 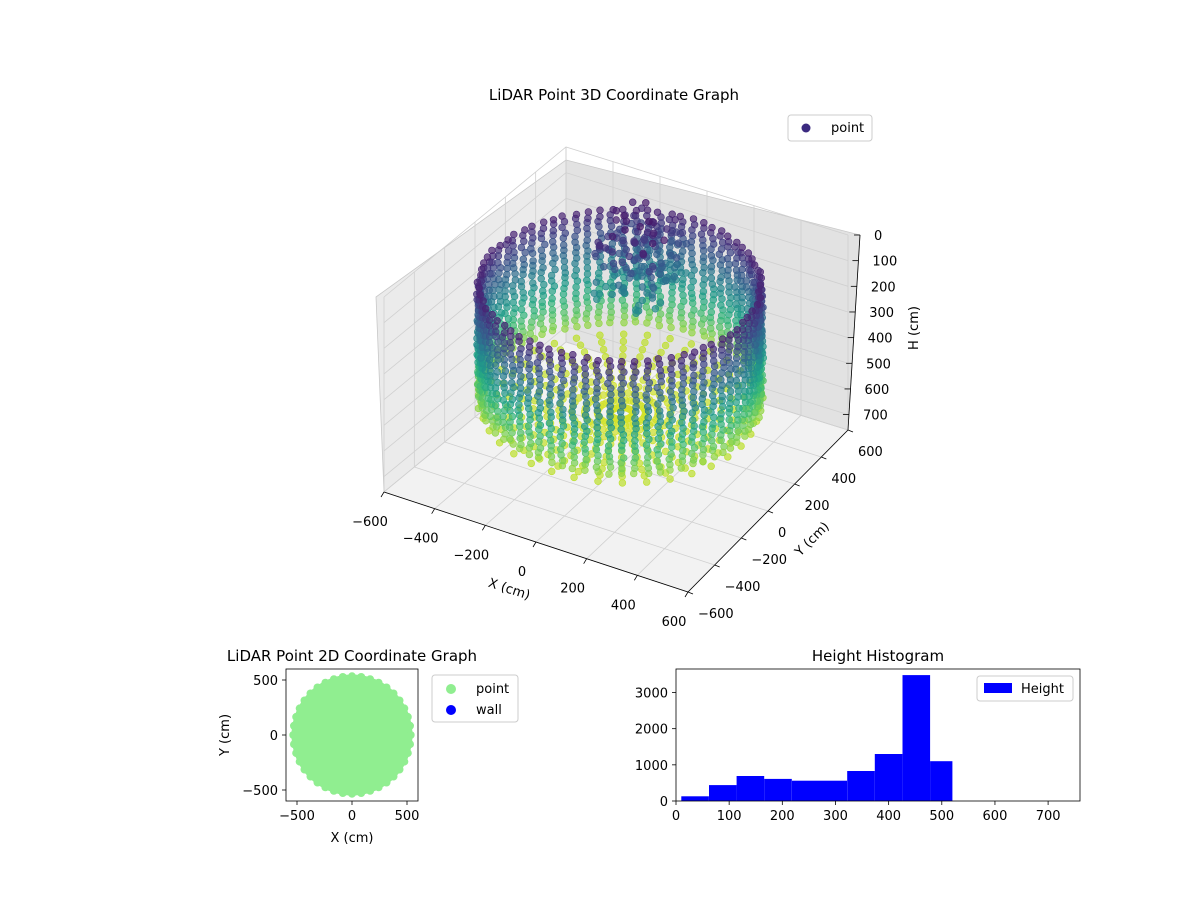 I want to click on z-tick-label-3d: 700, so click(x=875, y=416).